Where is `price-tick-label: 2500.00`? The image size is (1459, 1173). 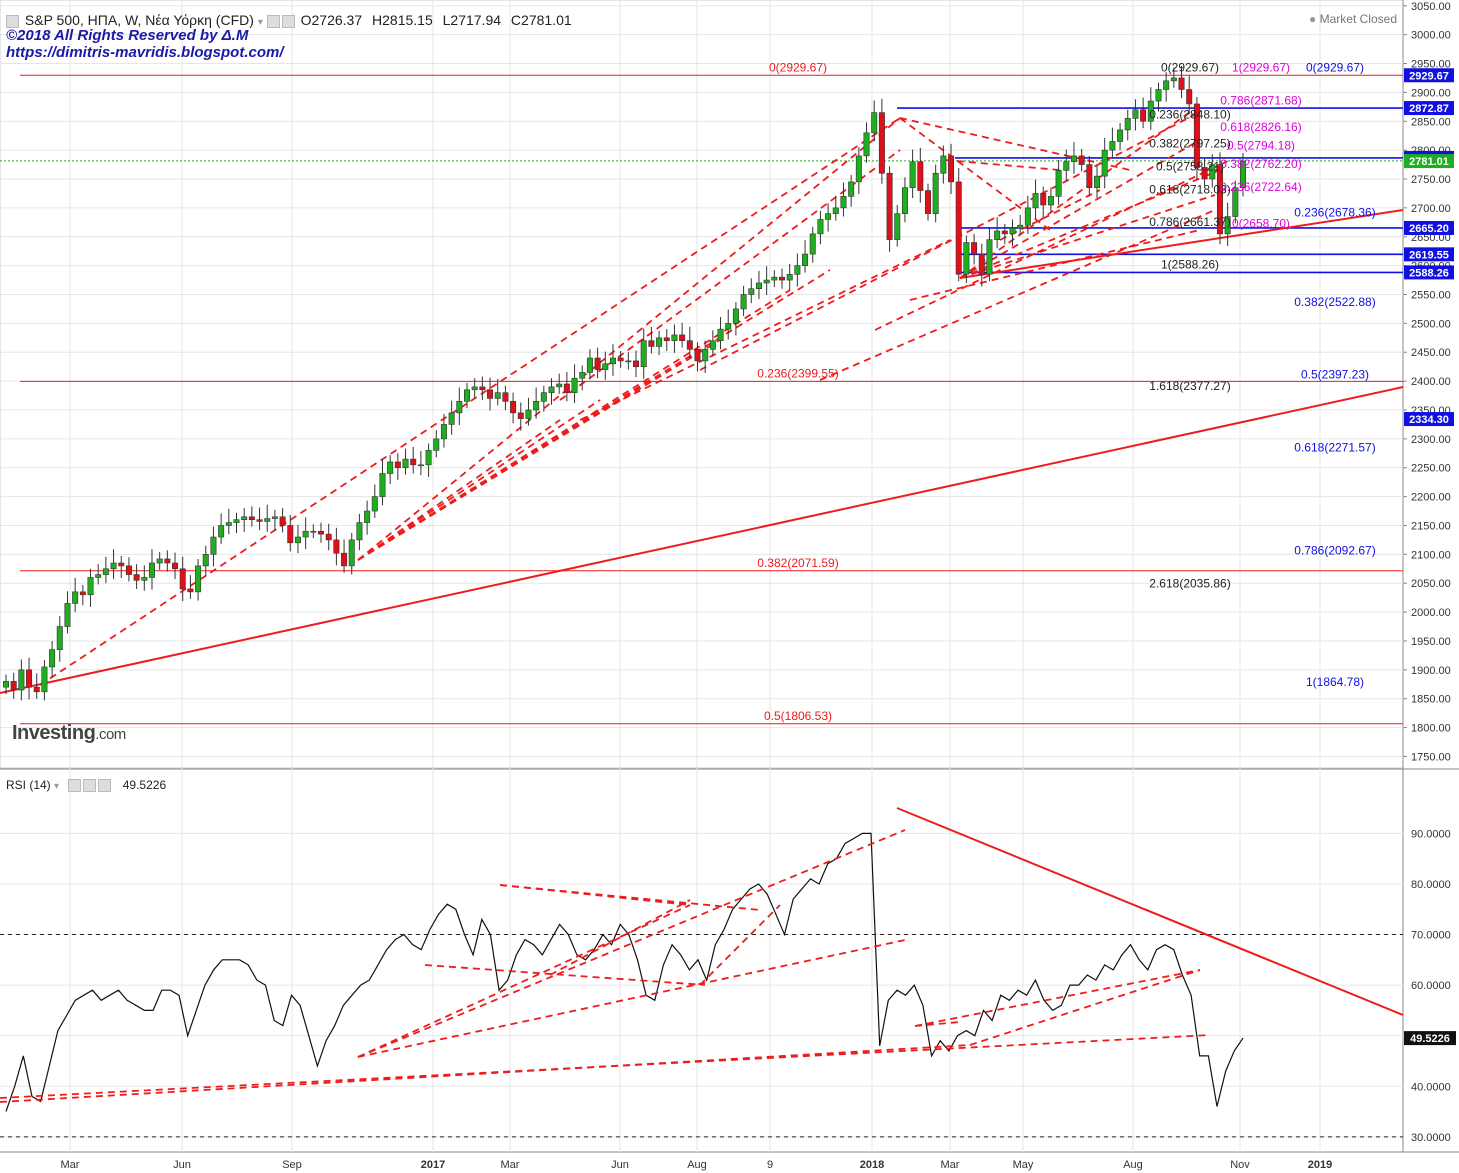
price-tick-label: 2500.00 is located at coordinates (1431, 324).